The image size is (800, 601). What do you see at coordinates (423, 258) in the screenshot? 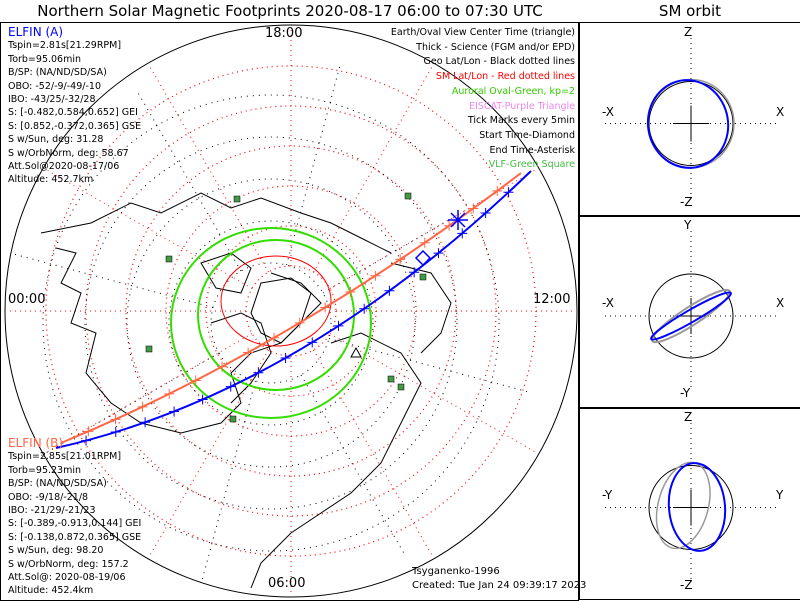
I see `start-time-diamond` at bounding box center [423, 258].